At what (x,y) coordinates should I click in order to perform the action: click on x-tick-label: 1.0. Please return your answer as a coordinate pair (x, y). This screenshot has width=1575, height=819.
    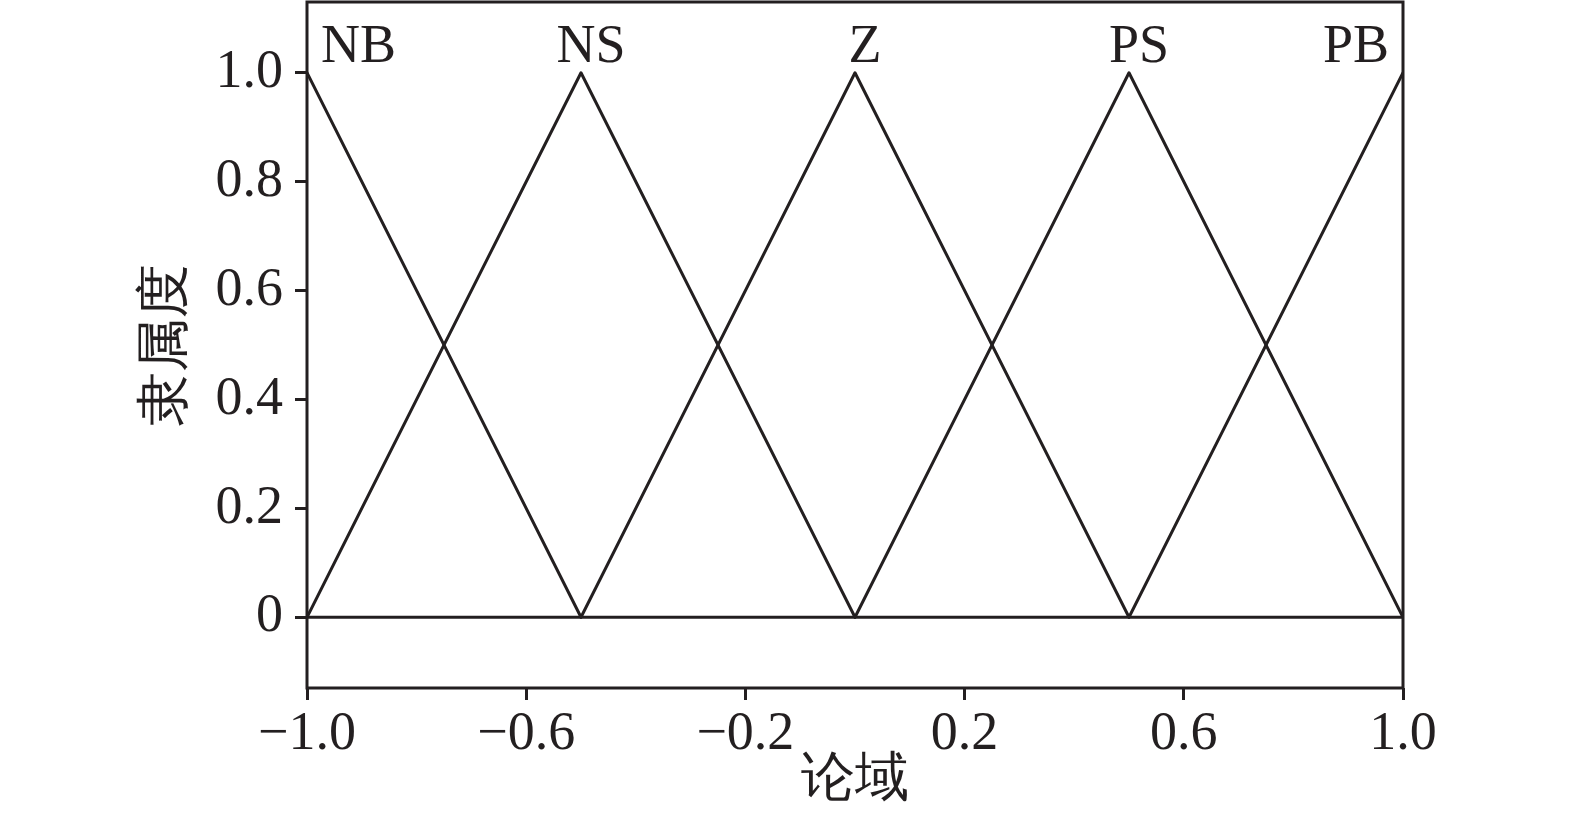
    Looking at the image, I should click on (1403, 730).